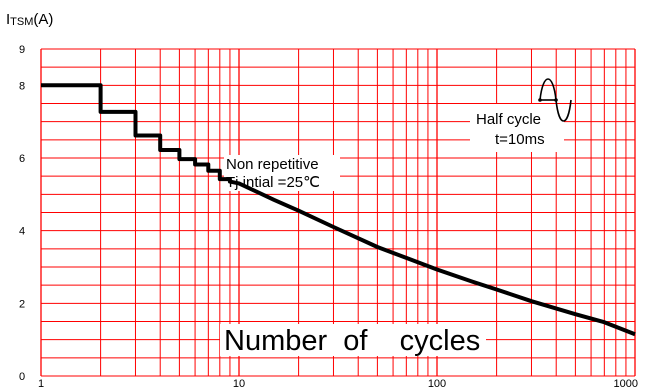 The width and height of the screenshot is (667, 390). I want to click on y-tick-label: 8, so click(22, 86).